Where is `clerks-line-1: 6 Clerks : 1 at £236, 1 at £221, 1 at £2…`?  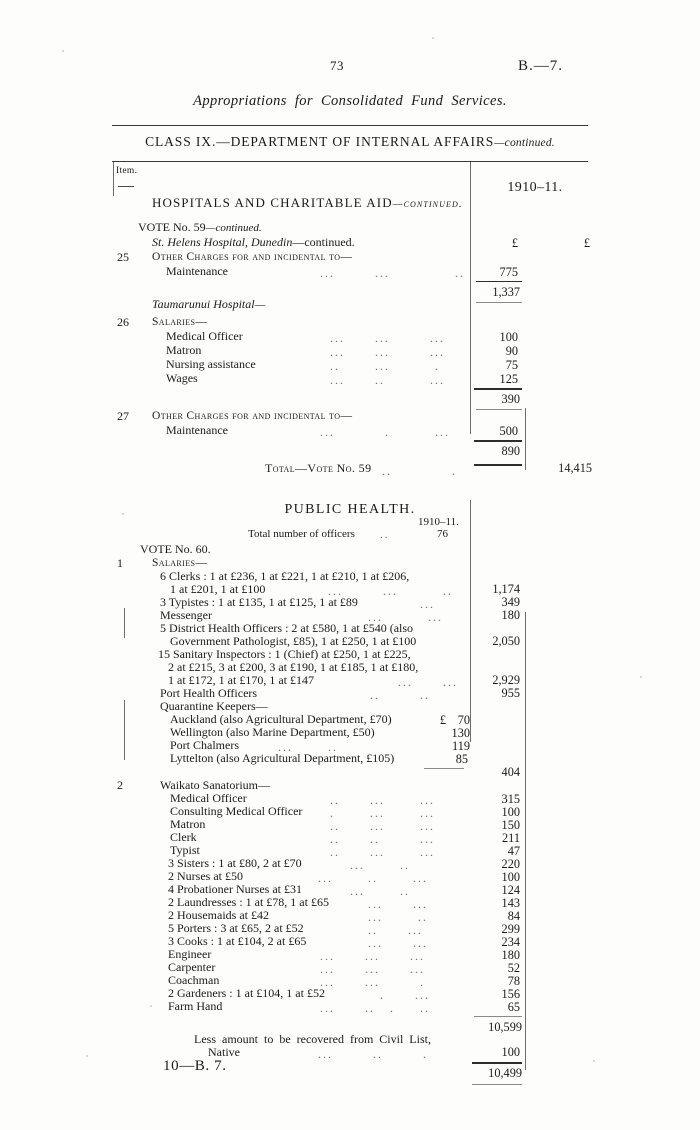
clerks-line-1: 6 Clerks : 1 at £236, 1 at £221, 1 at £2… is located at coordinates (285, 576).